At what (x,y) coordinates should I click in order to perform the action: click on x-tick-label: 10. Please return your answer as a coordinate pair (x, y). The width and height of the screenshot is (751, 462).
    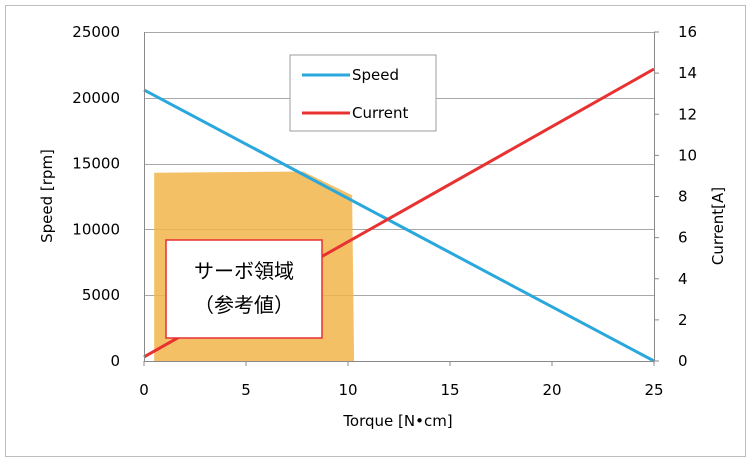
    Looking at the image, I should click on (347, 390).